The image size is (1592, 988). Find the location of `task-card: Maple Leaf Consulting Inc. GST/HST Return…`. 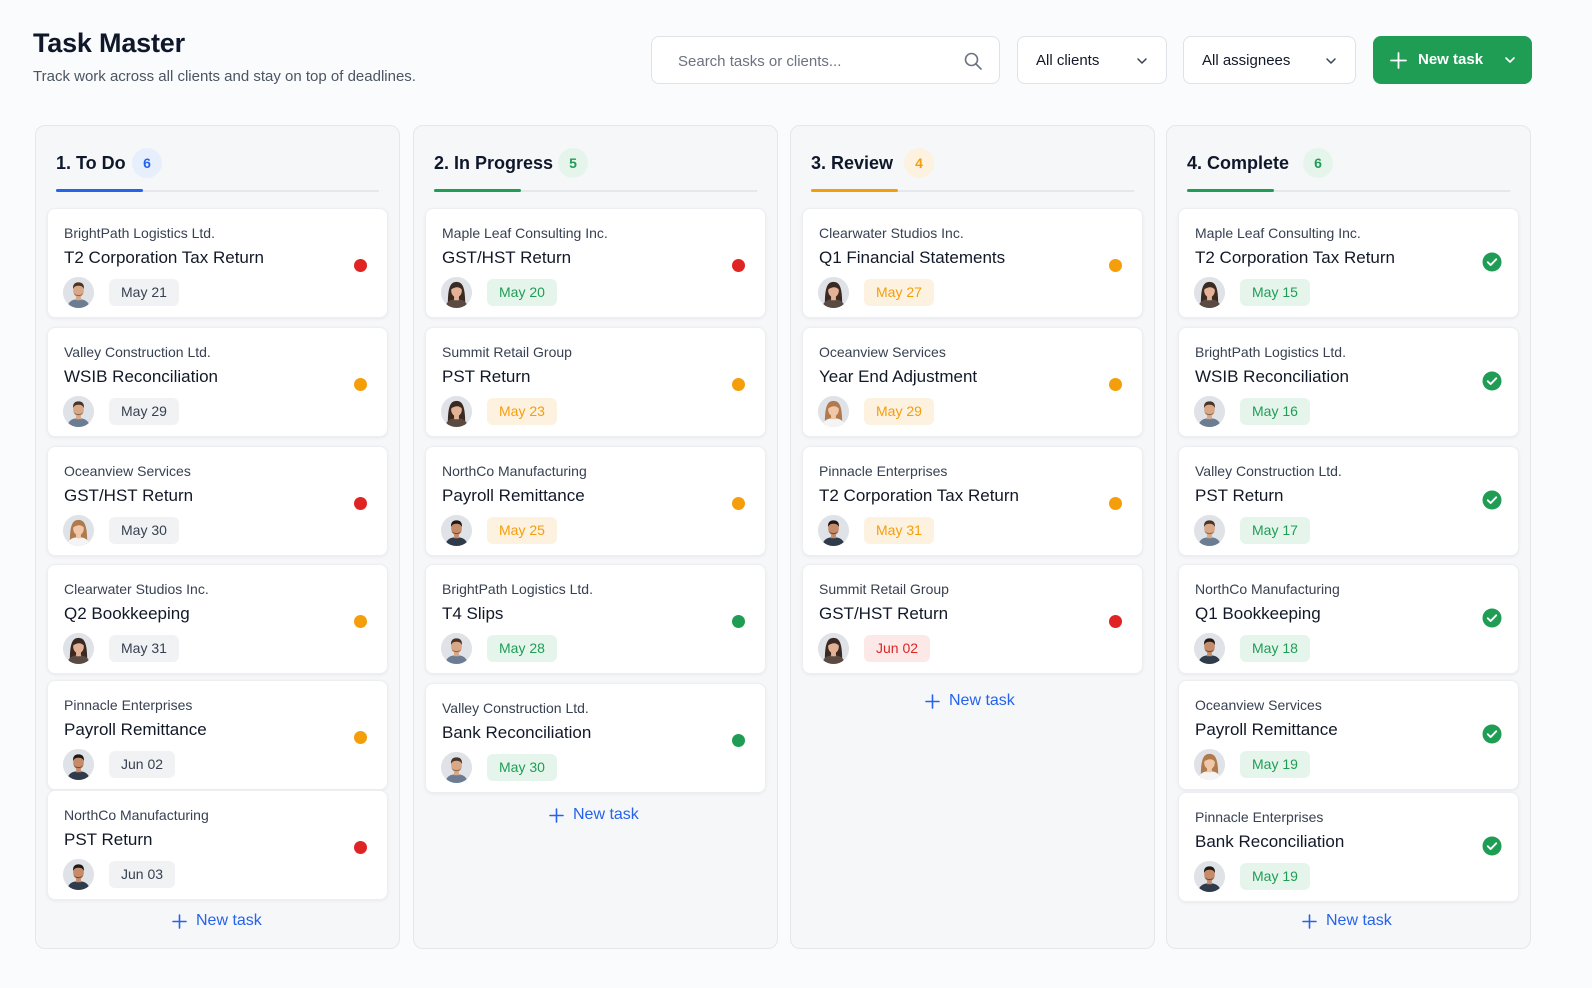

task-card: Maple Leaf Consulting Inc. GST/HST Return… is located at coordinates (595, 263).